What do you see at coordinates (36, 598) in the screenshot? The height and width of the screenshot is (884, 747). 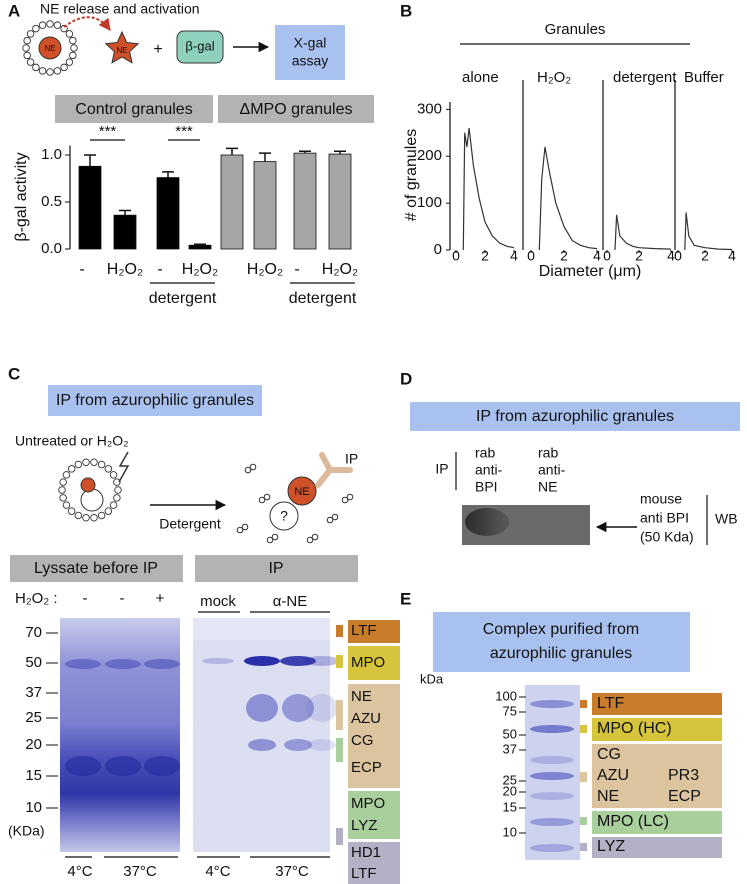 I see `treatment-label: H₂O₂ :` at bounding box center [36, 598].